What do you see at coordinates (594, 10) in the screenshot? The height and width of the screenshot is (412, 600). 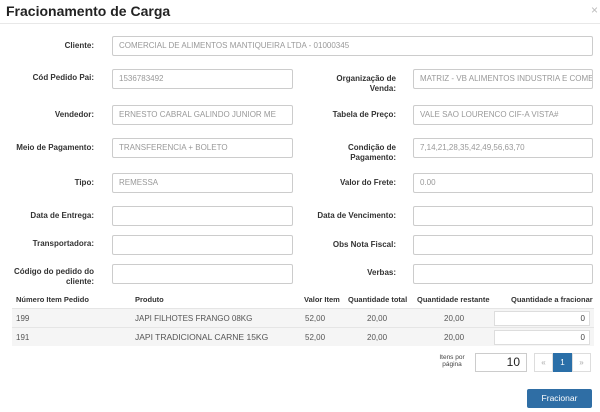 I see `close-icon: ×` at bounding box center [594, 10].